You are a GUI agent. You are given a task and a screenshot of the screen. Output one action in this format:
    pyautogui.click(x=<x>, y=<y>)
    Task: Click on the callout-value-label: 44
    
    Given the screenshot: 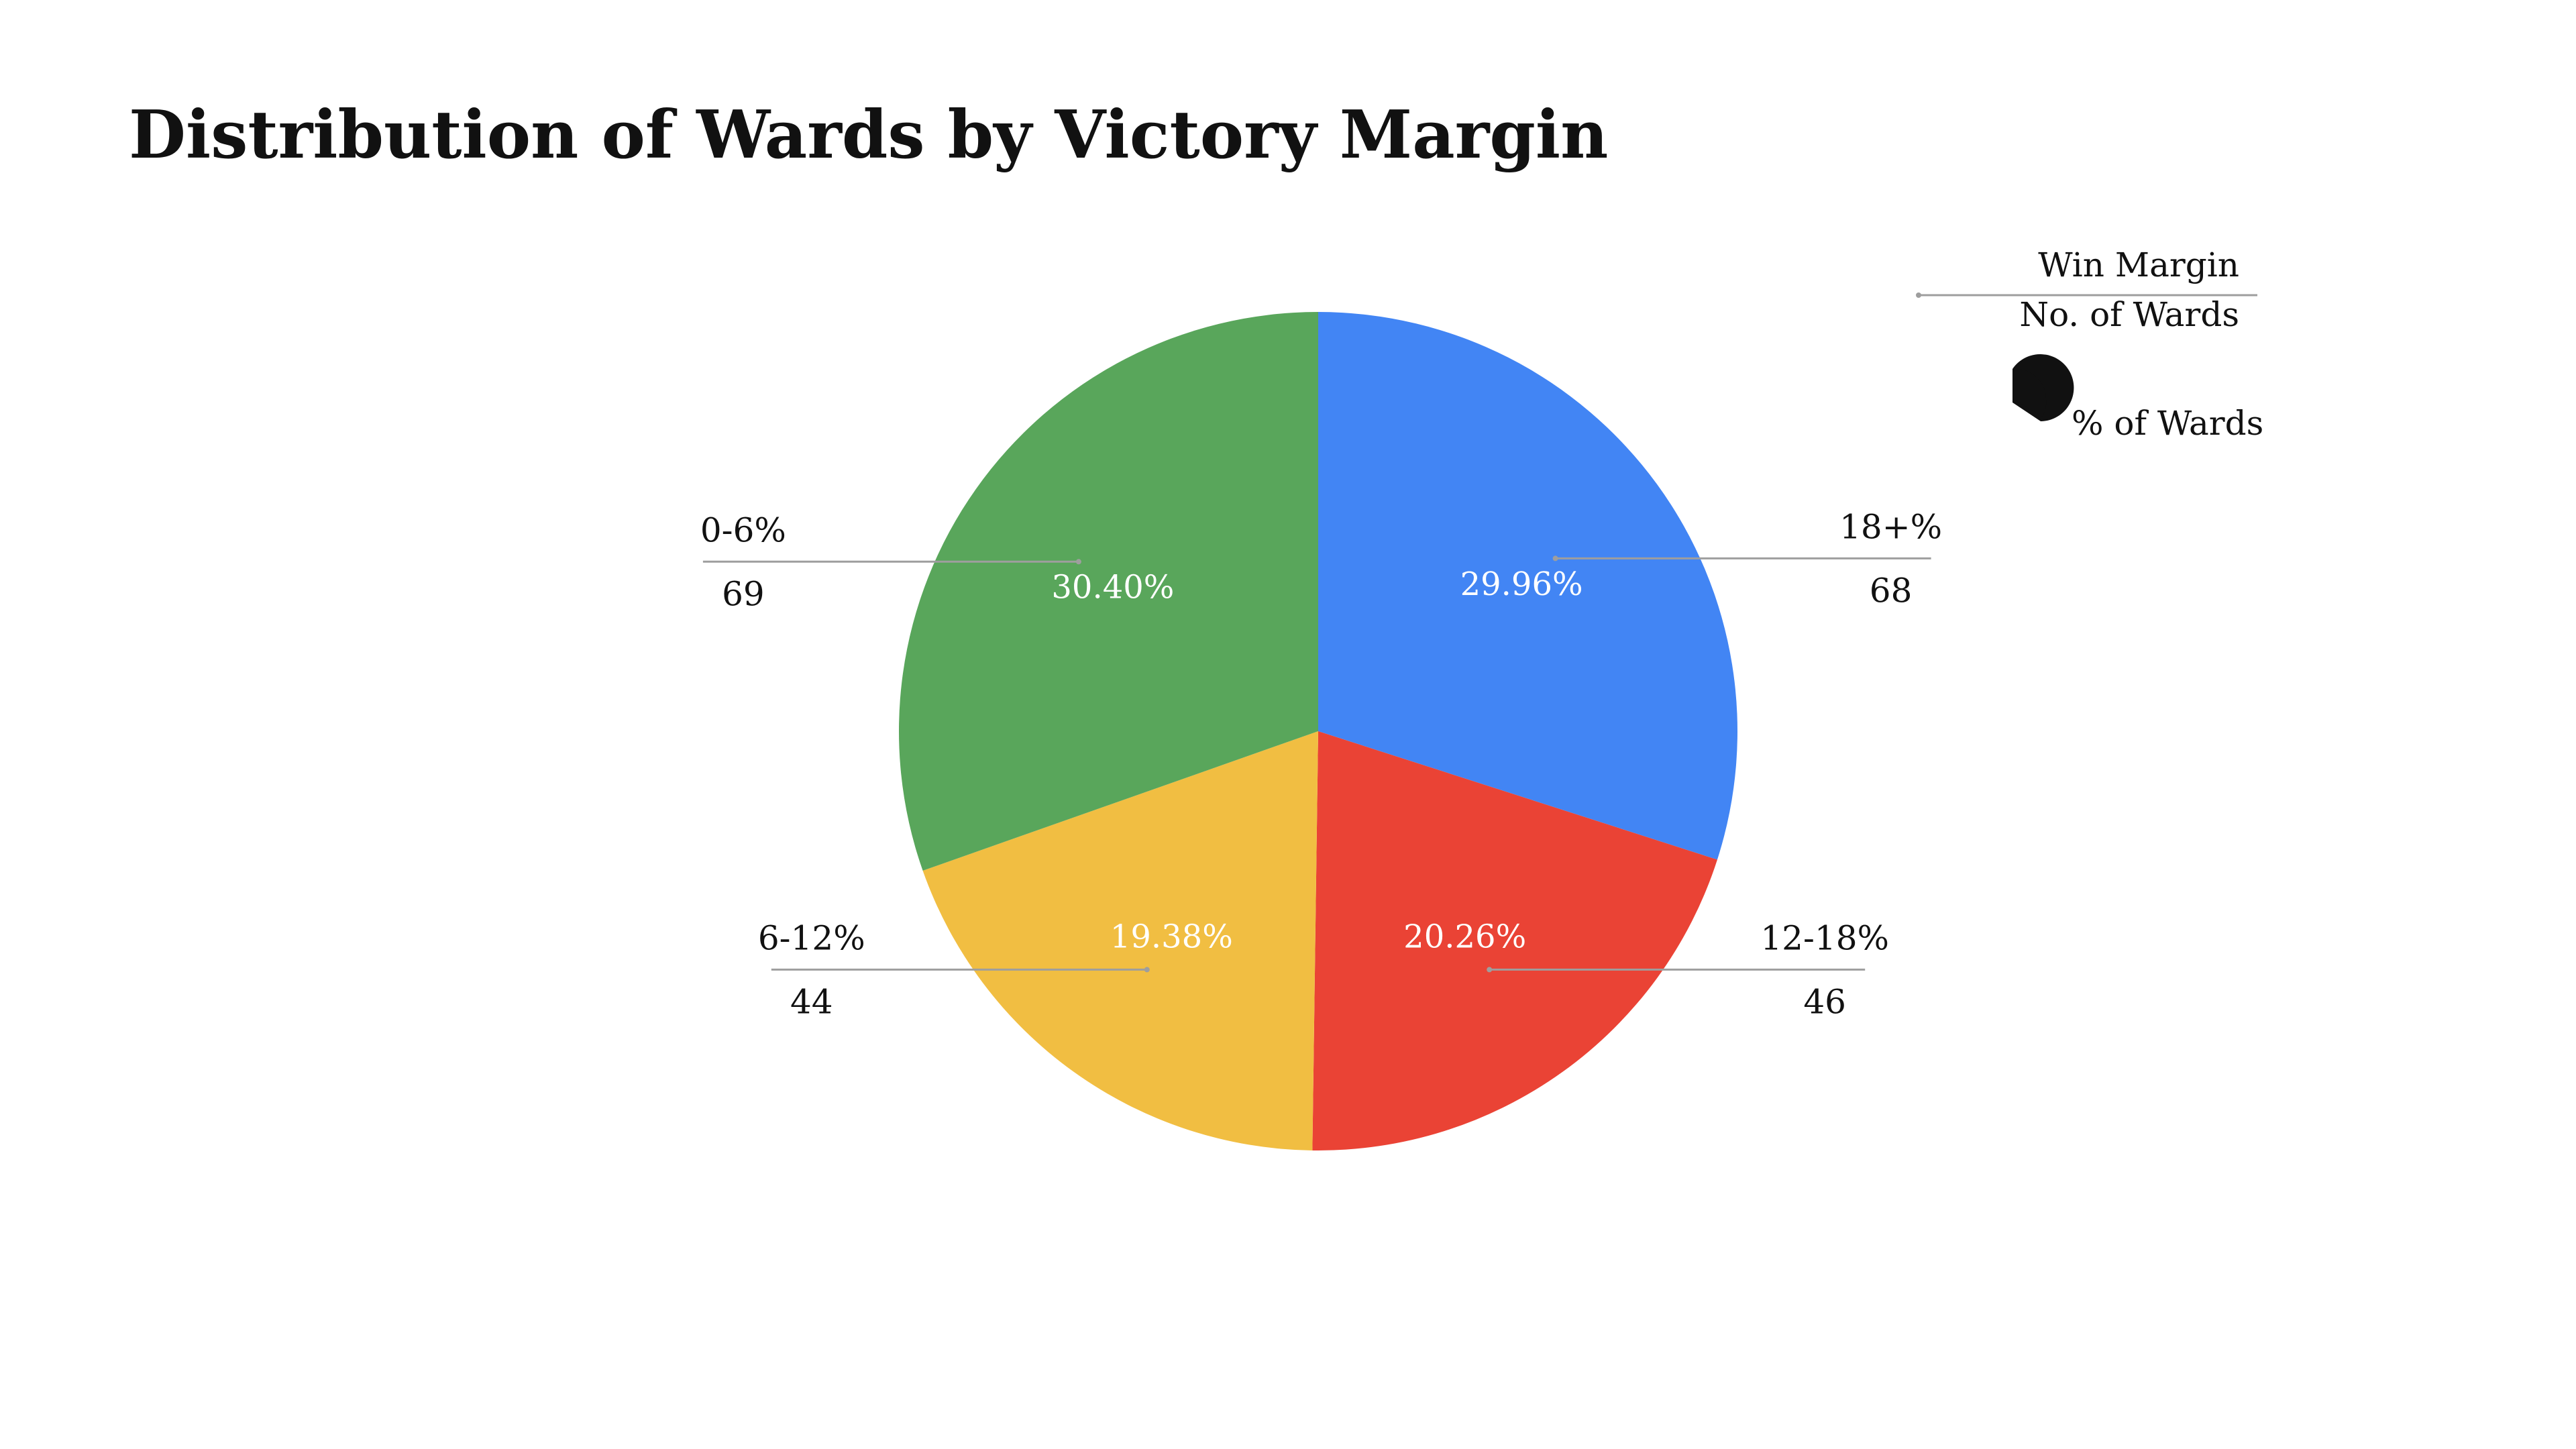 What is the action you would take?
    pyautogui.click(x=811, y=1001)
    